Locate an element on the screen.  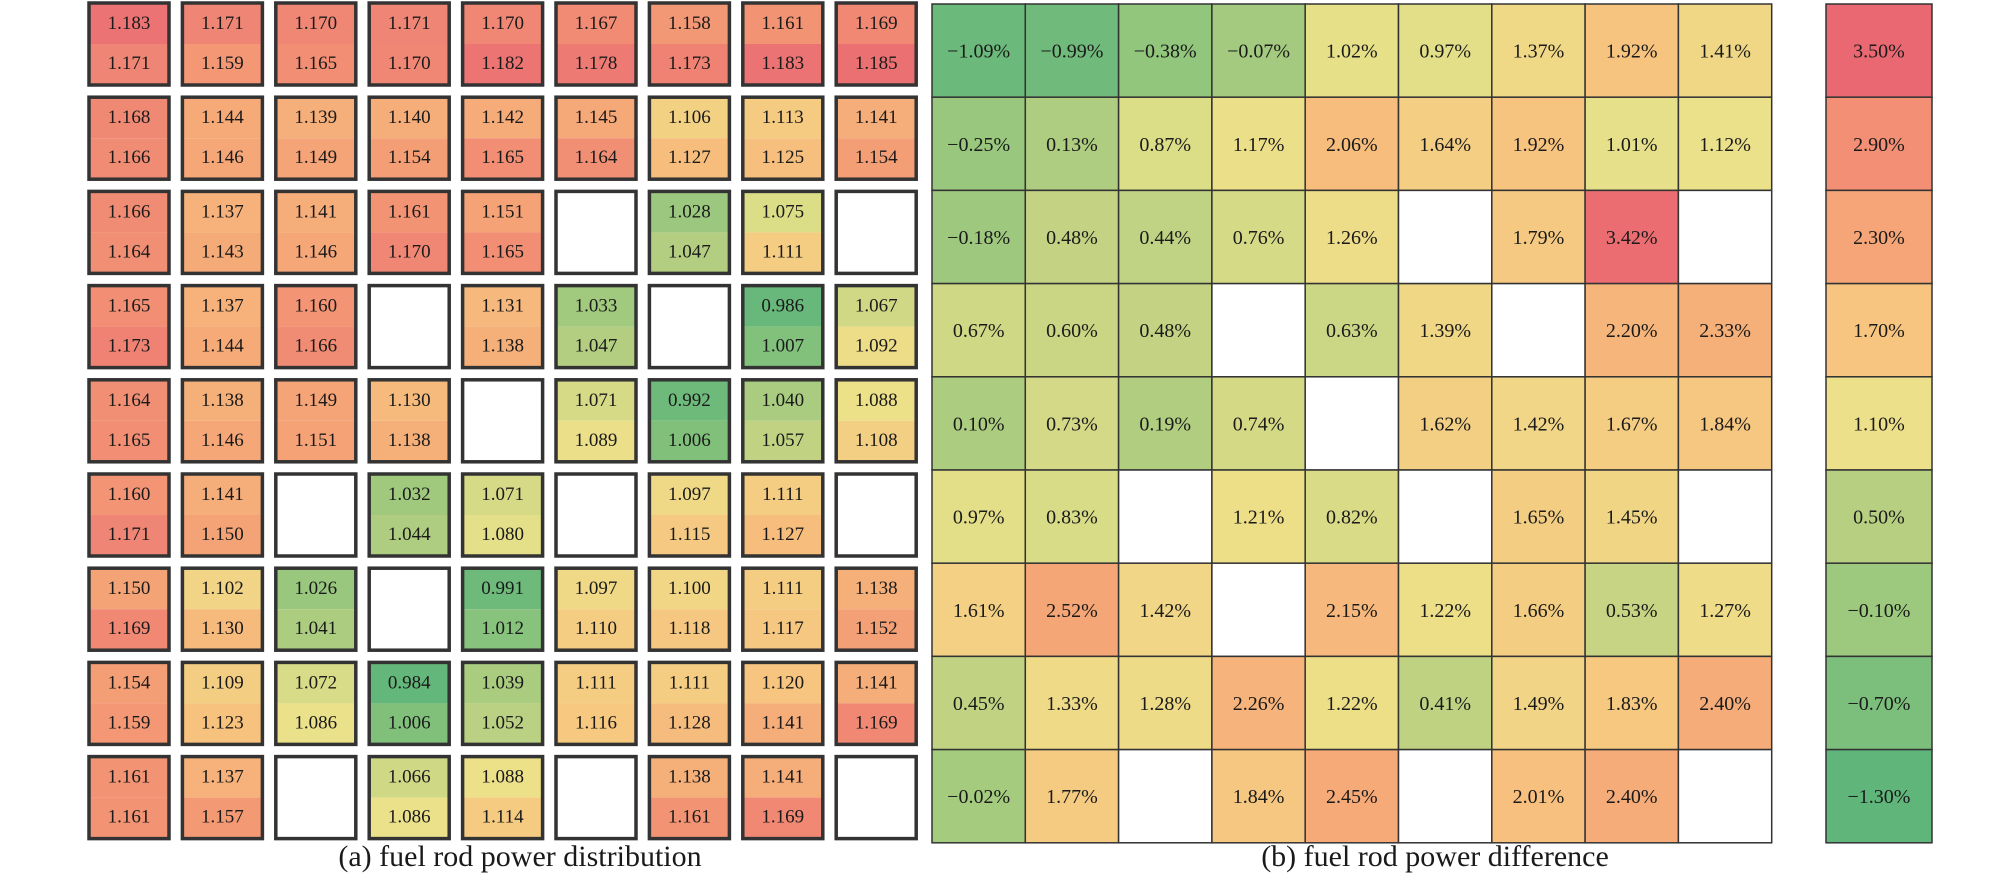
rod-value-top: 1.144 is located at coordinates (222, 117).